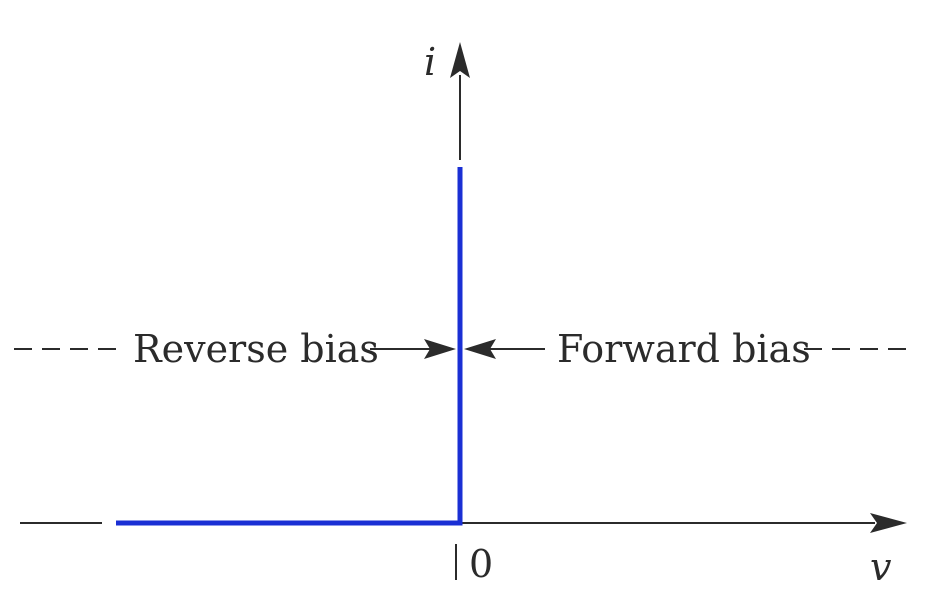 The image size is (930, 606). Describe the element at coordinates (256, 349) in the screenshot. I see `reverse-bias-label: Reverse bias` at that location.